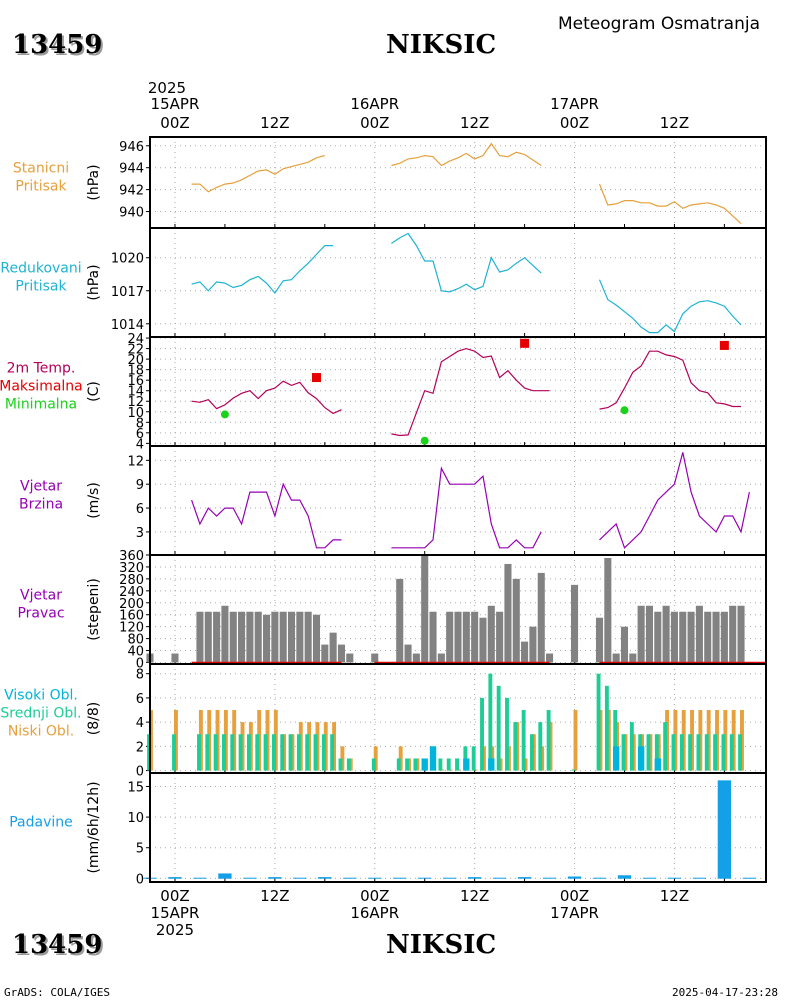 This screenshot has width=800, height=1000. What do you see at coordinates (374, 896) in the screenshot?
I see `hour-label-bottom: 00Z` at bounding box center [374, 896].